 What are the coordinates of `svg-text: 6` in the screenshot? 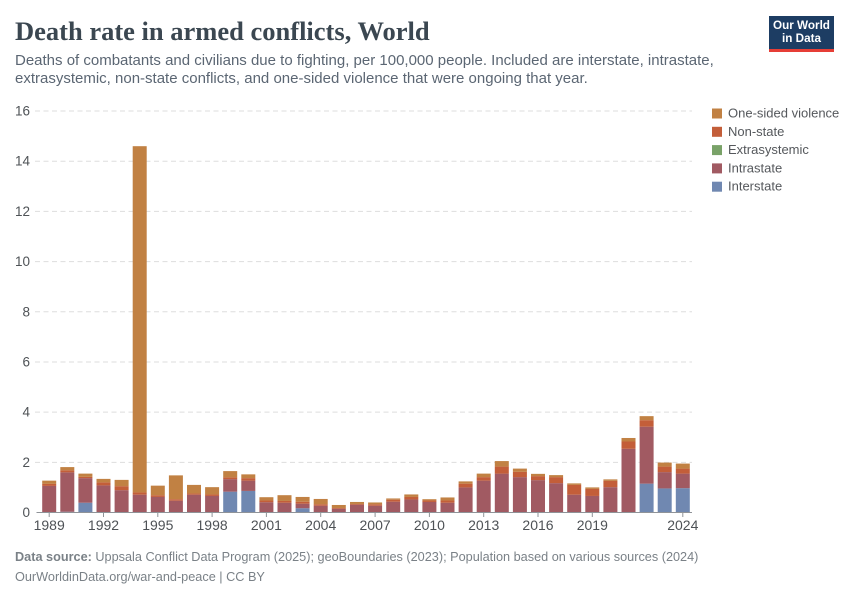 It's located at (26, 361).